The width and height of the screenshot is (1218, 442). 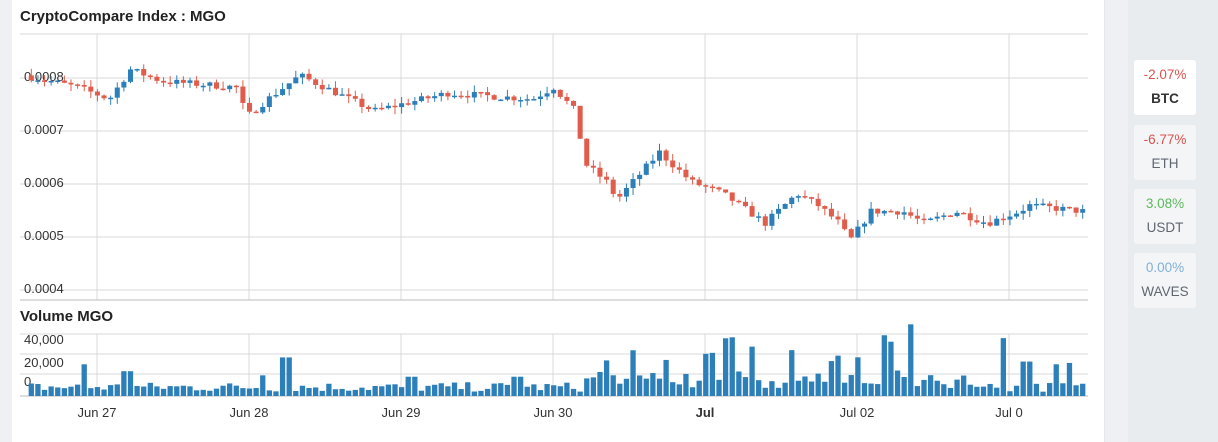 I want to click on coin-waves: 0.00% WAVES, so click(x=1165, y=280).